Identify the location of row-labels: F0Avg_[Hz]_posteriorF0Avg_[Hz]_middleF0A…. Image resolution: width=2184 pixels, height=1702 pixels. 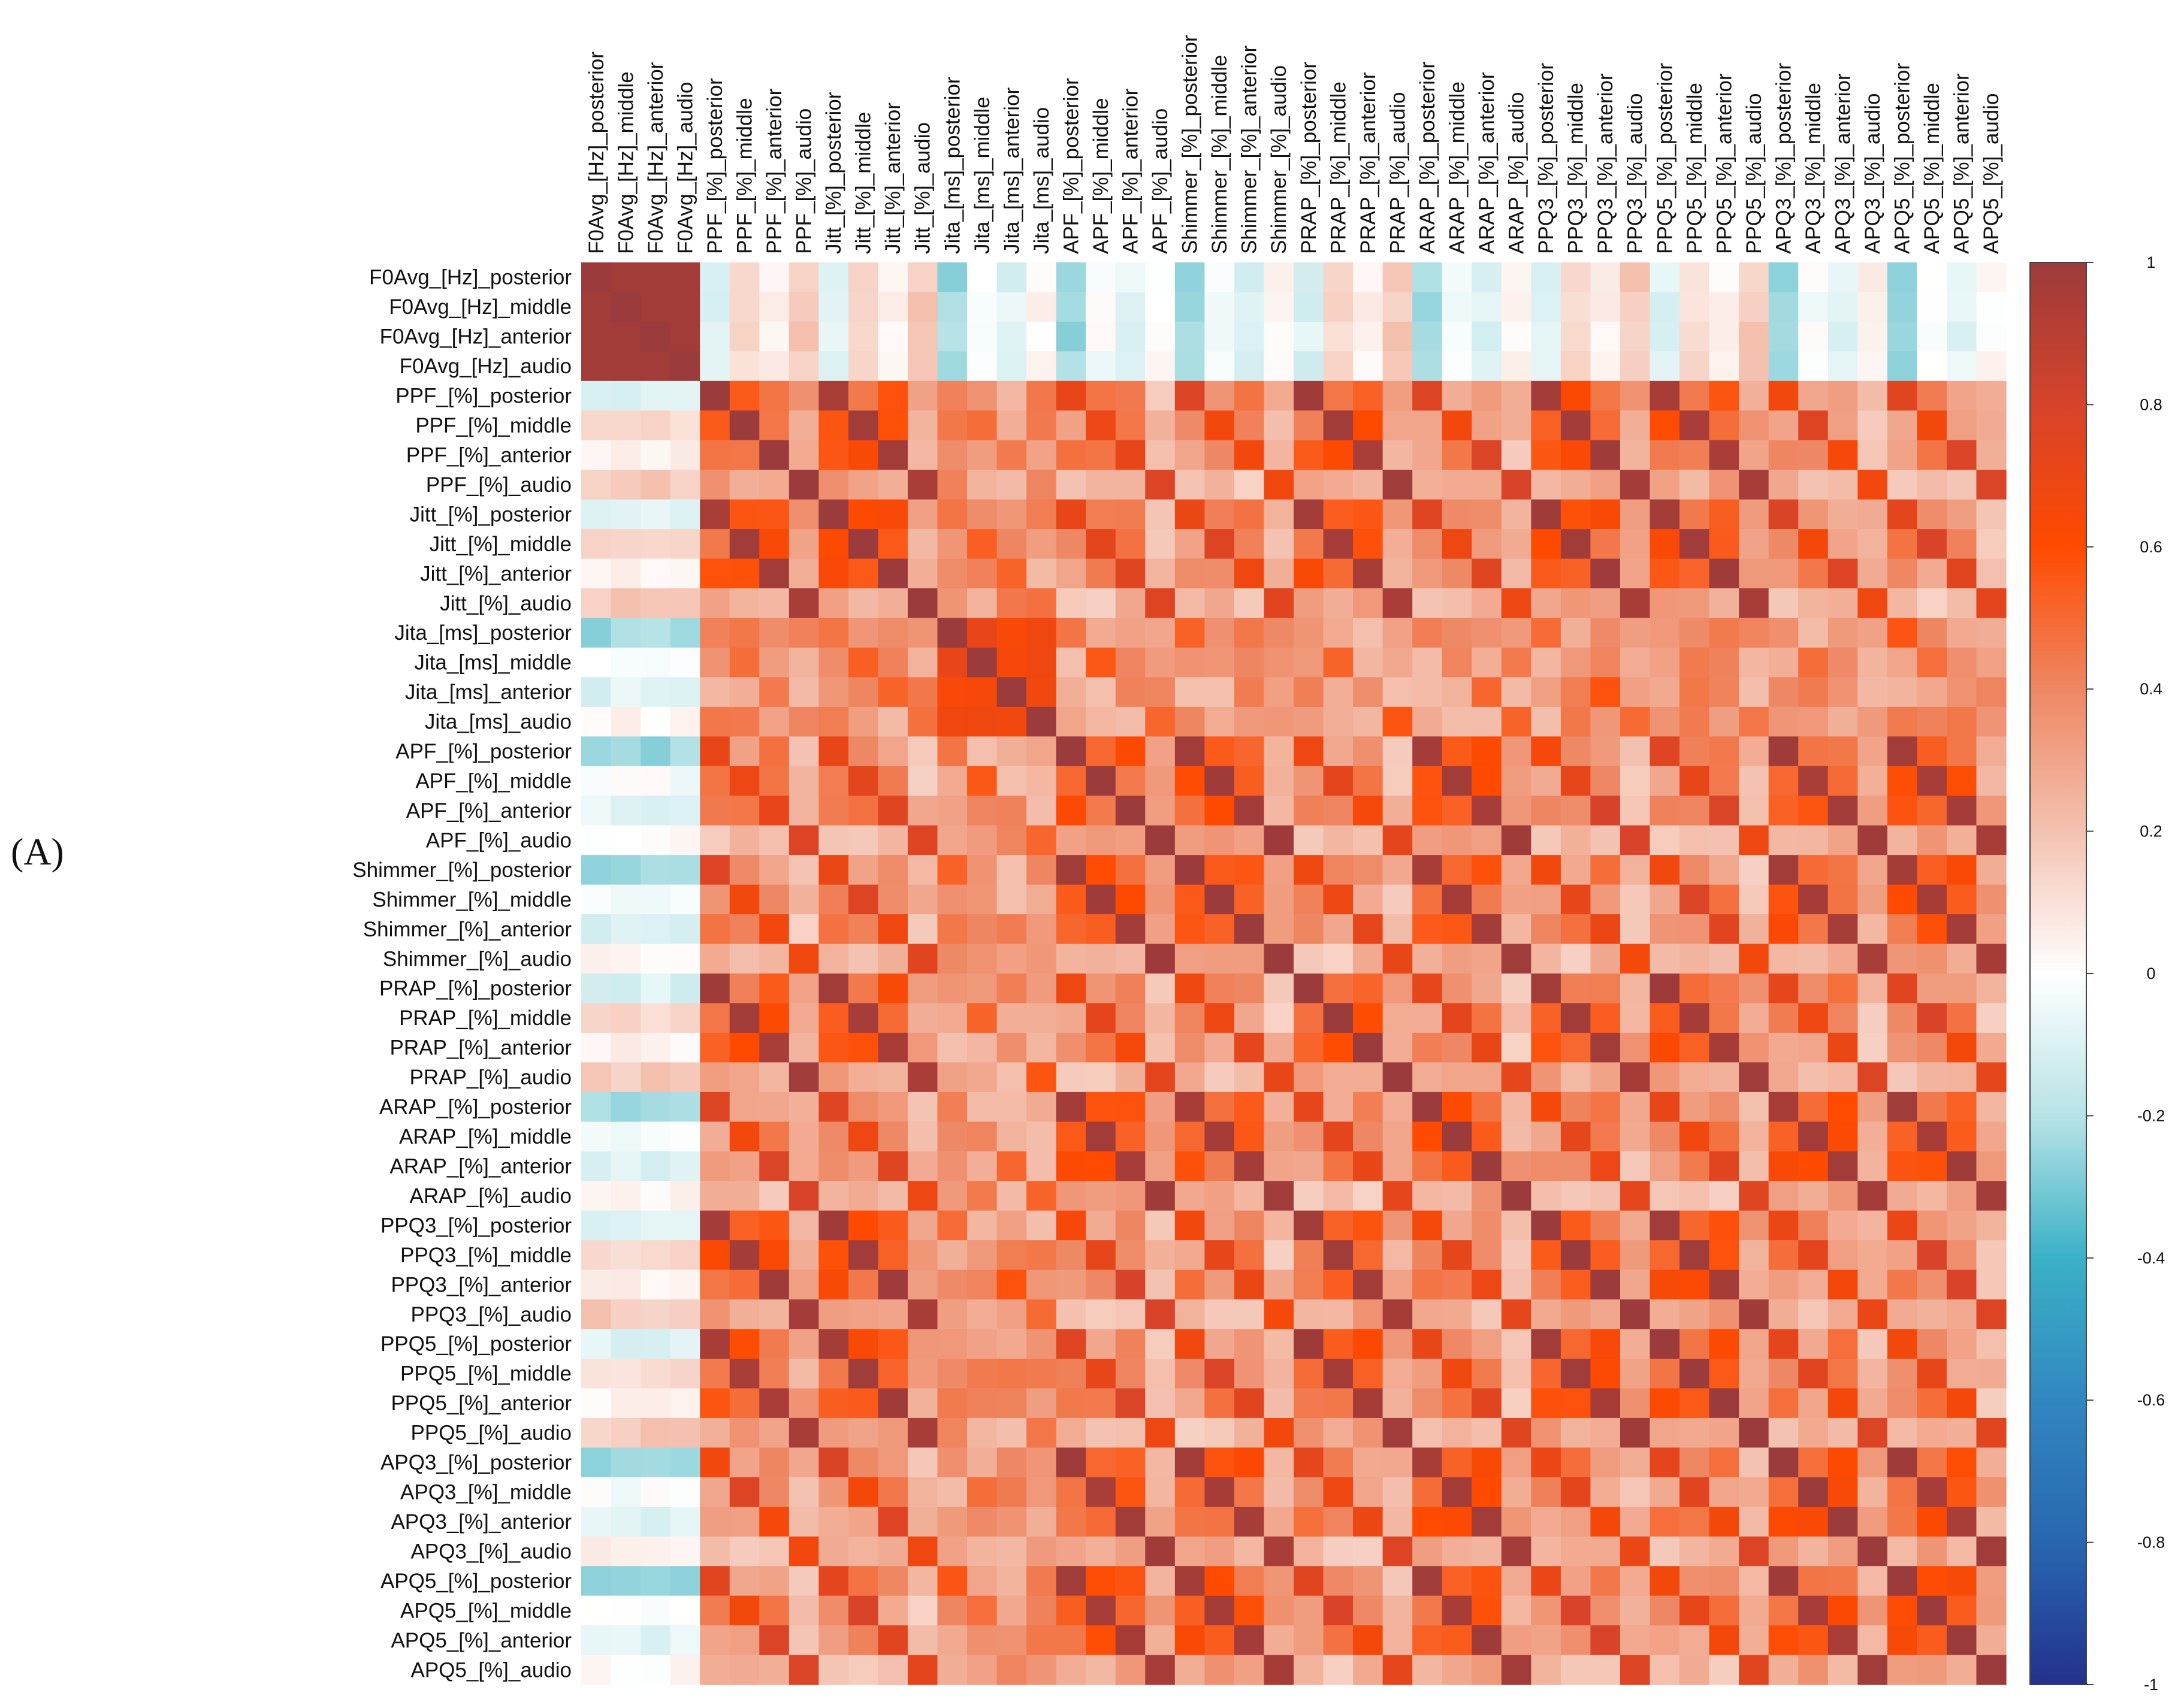
(462, 974).